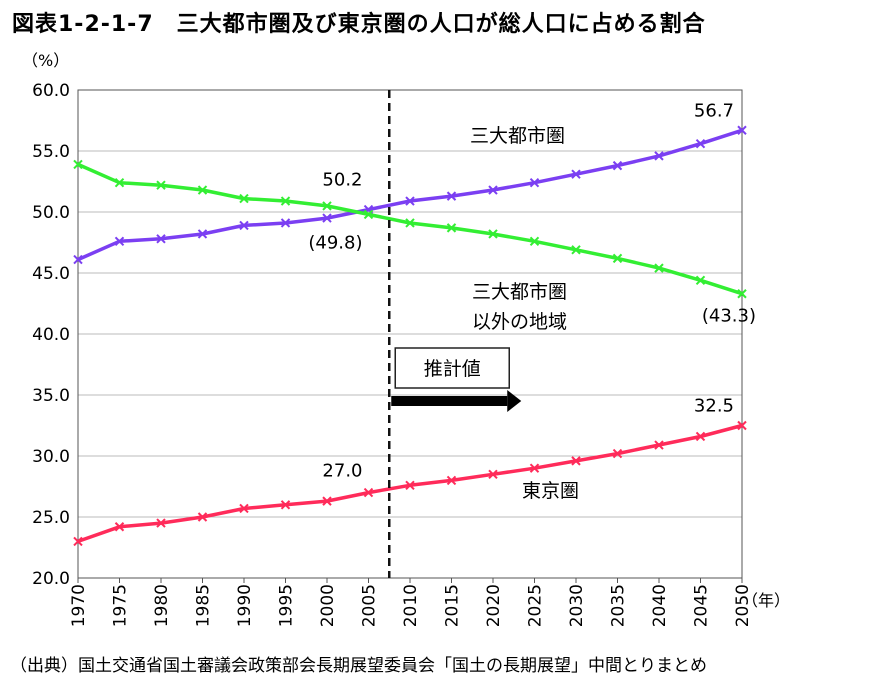  Describe the element at coordinates (729, 316) in the screenshot. I see `data-label: (43.3)` at that location.